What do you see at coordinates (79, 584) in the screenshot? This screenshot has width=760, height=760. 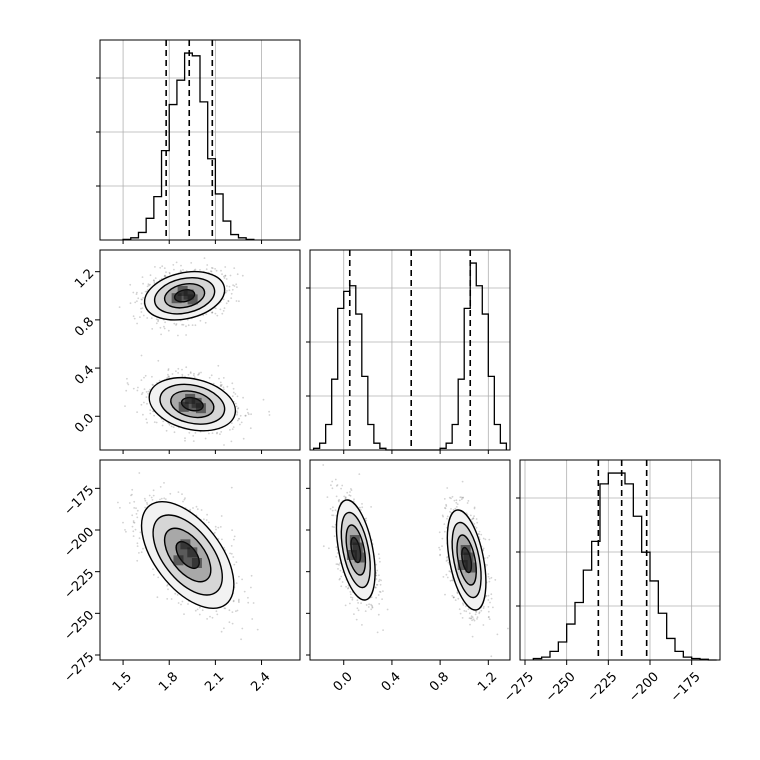 I see `y-tick-label: −225` at bounding box center [79, 584].